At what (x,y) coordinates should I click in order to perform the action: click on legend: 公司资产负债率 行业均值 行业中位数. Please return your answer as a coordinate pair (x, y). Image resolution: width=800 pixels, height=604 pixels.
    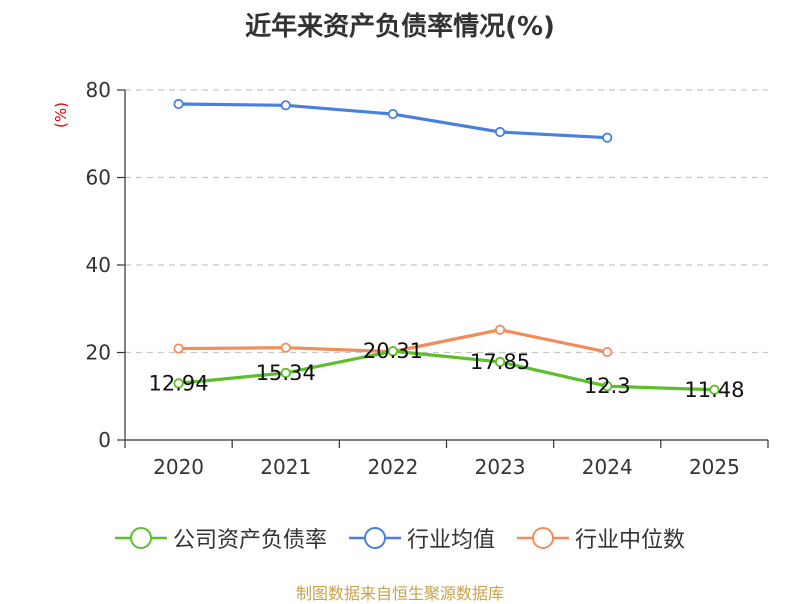
    Looking at the image, I should click on (400, 538).